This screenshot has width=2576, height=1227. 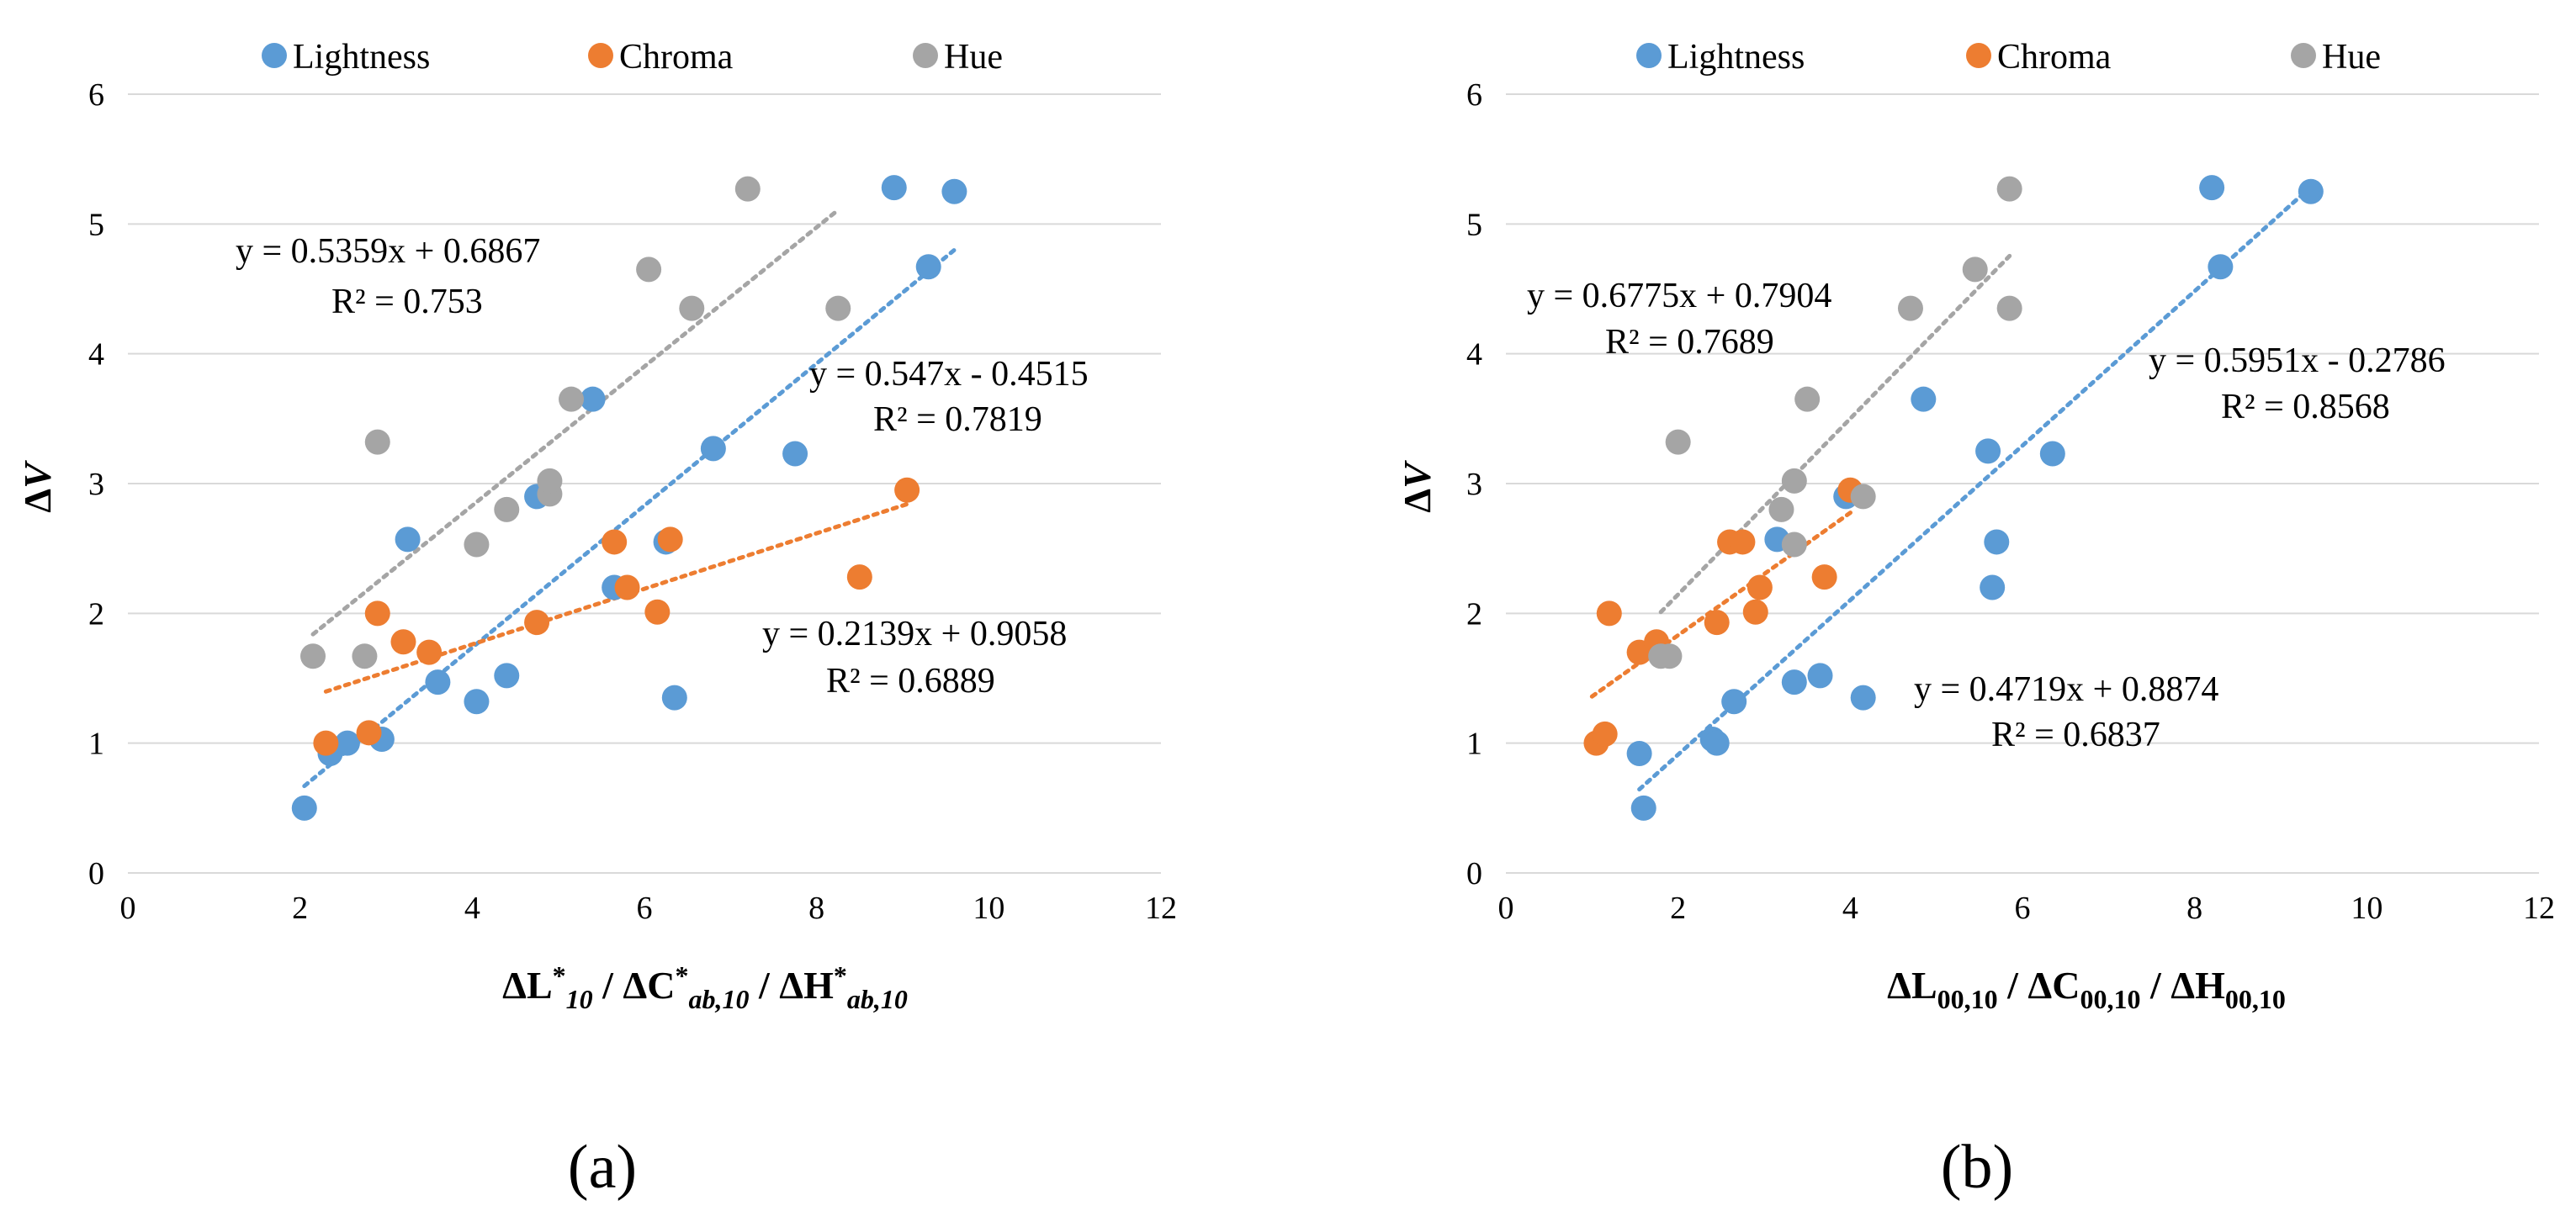 What do you see at coordinates (2066, 689) in the screenshot?
I see `trend-equation-chroma: y = 0.4719x + 0.8874` at bounding box center [2066, 689].